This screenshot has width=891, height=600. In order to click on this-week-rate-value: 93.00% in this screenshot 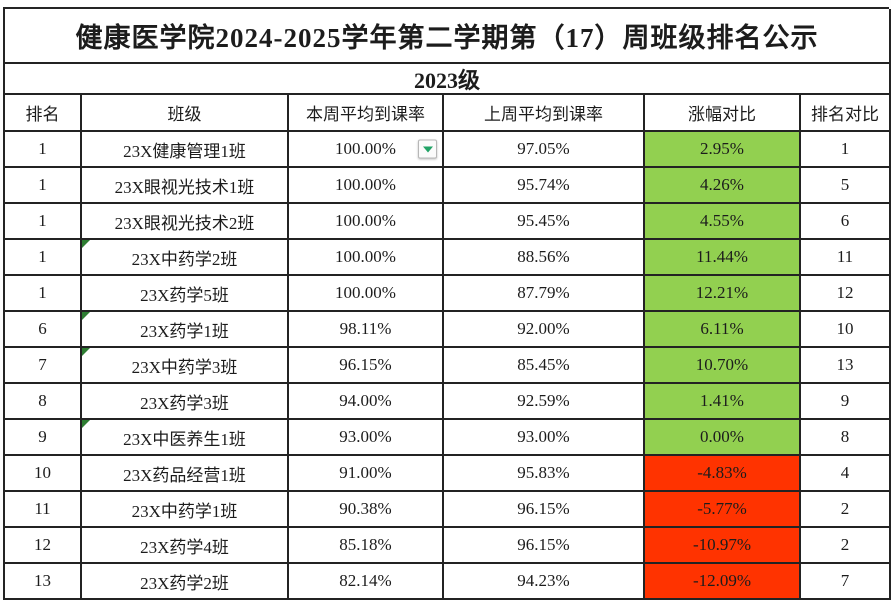, I will do `click(365, 436)`.